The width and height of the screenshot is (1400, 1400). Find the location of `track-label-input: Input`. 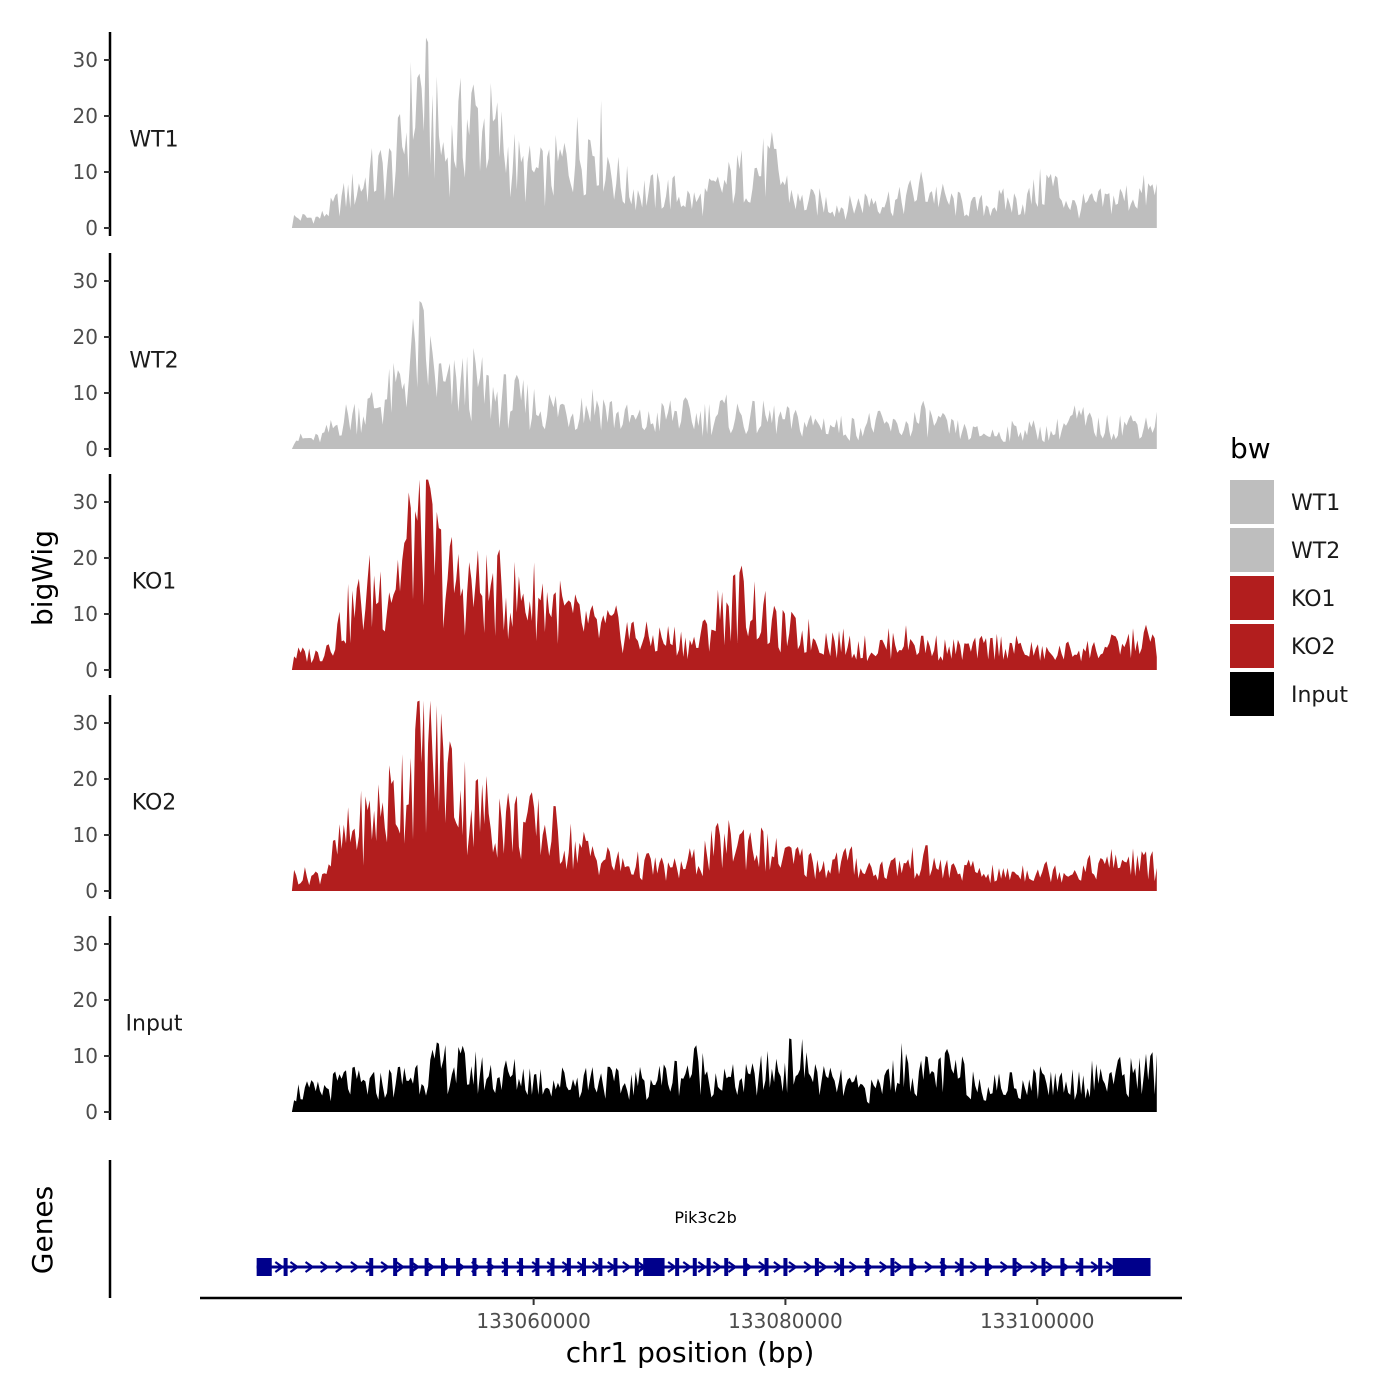

track-label-input: Input is located at coordinates (154, 1023).